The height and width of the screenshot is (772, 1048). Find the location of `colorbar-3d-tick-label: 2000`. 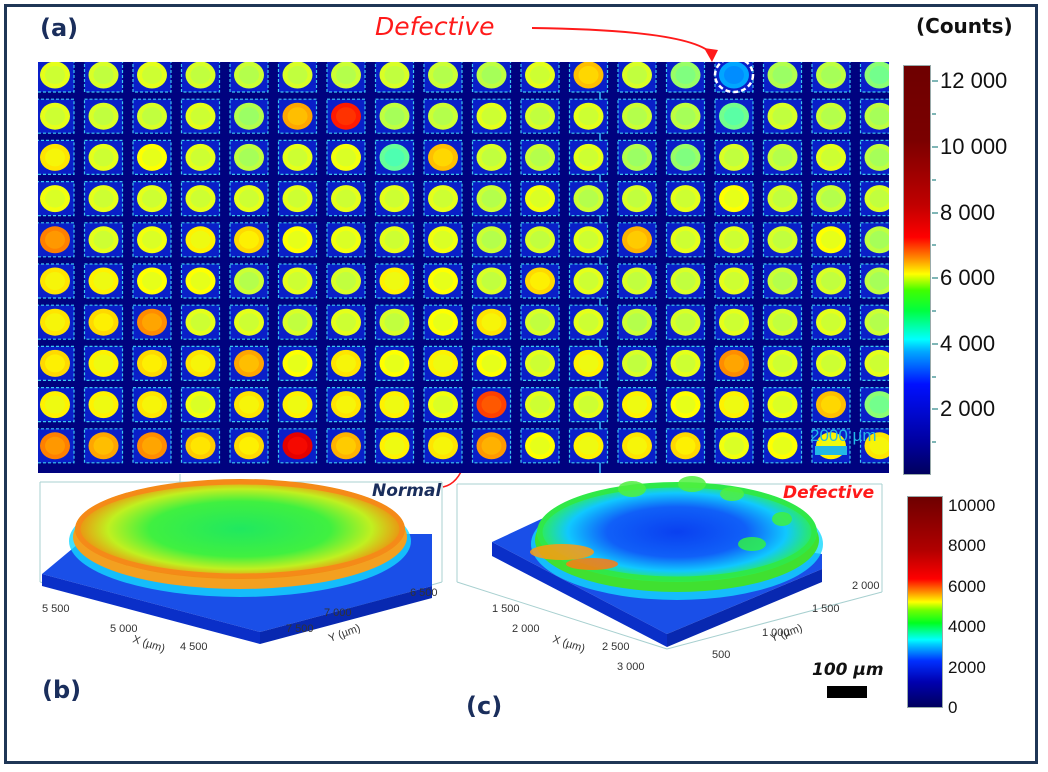

colorbar-3d-tick-label: 2000 is located at coordinates (967, 667).